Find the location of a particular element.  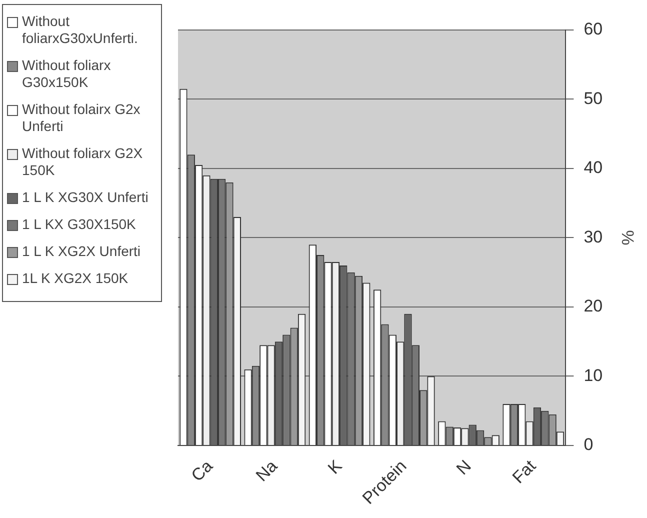

legend-label: 1 L K XG2X Unferti is located at coordinates (81, 251).